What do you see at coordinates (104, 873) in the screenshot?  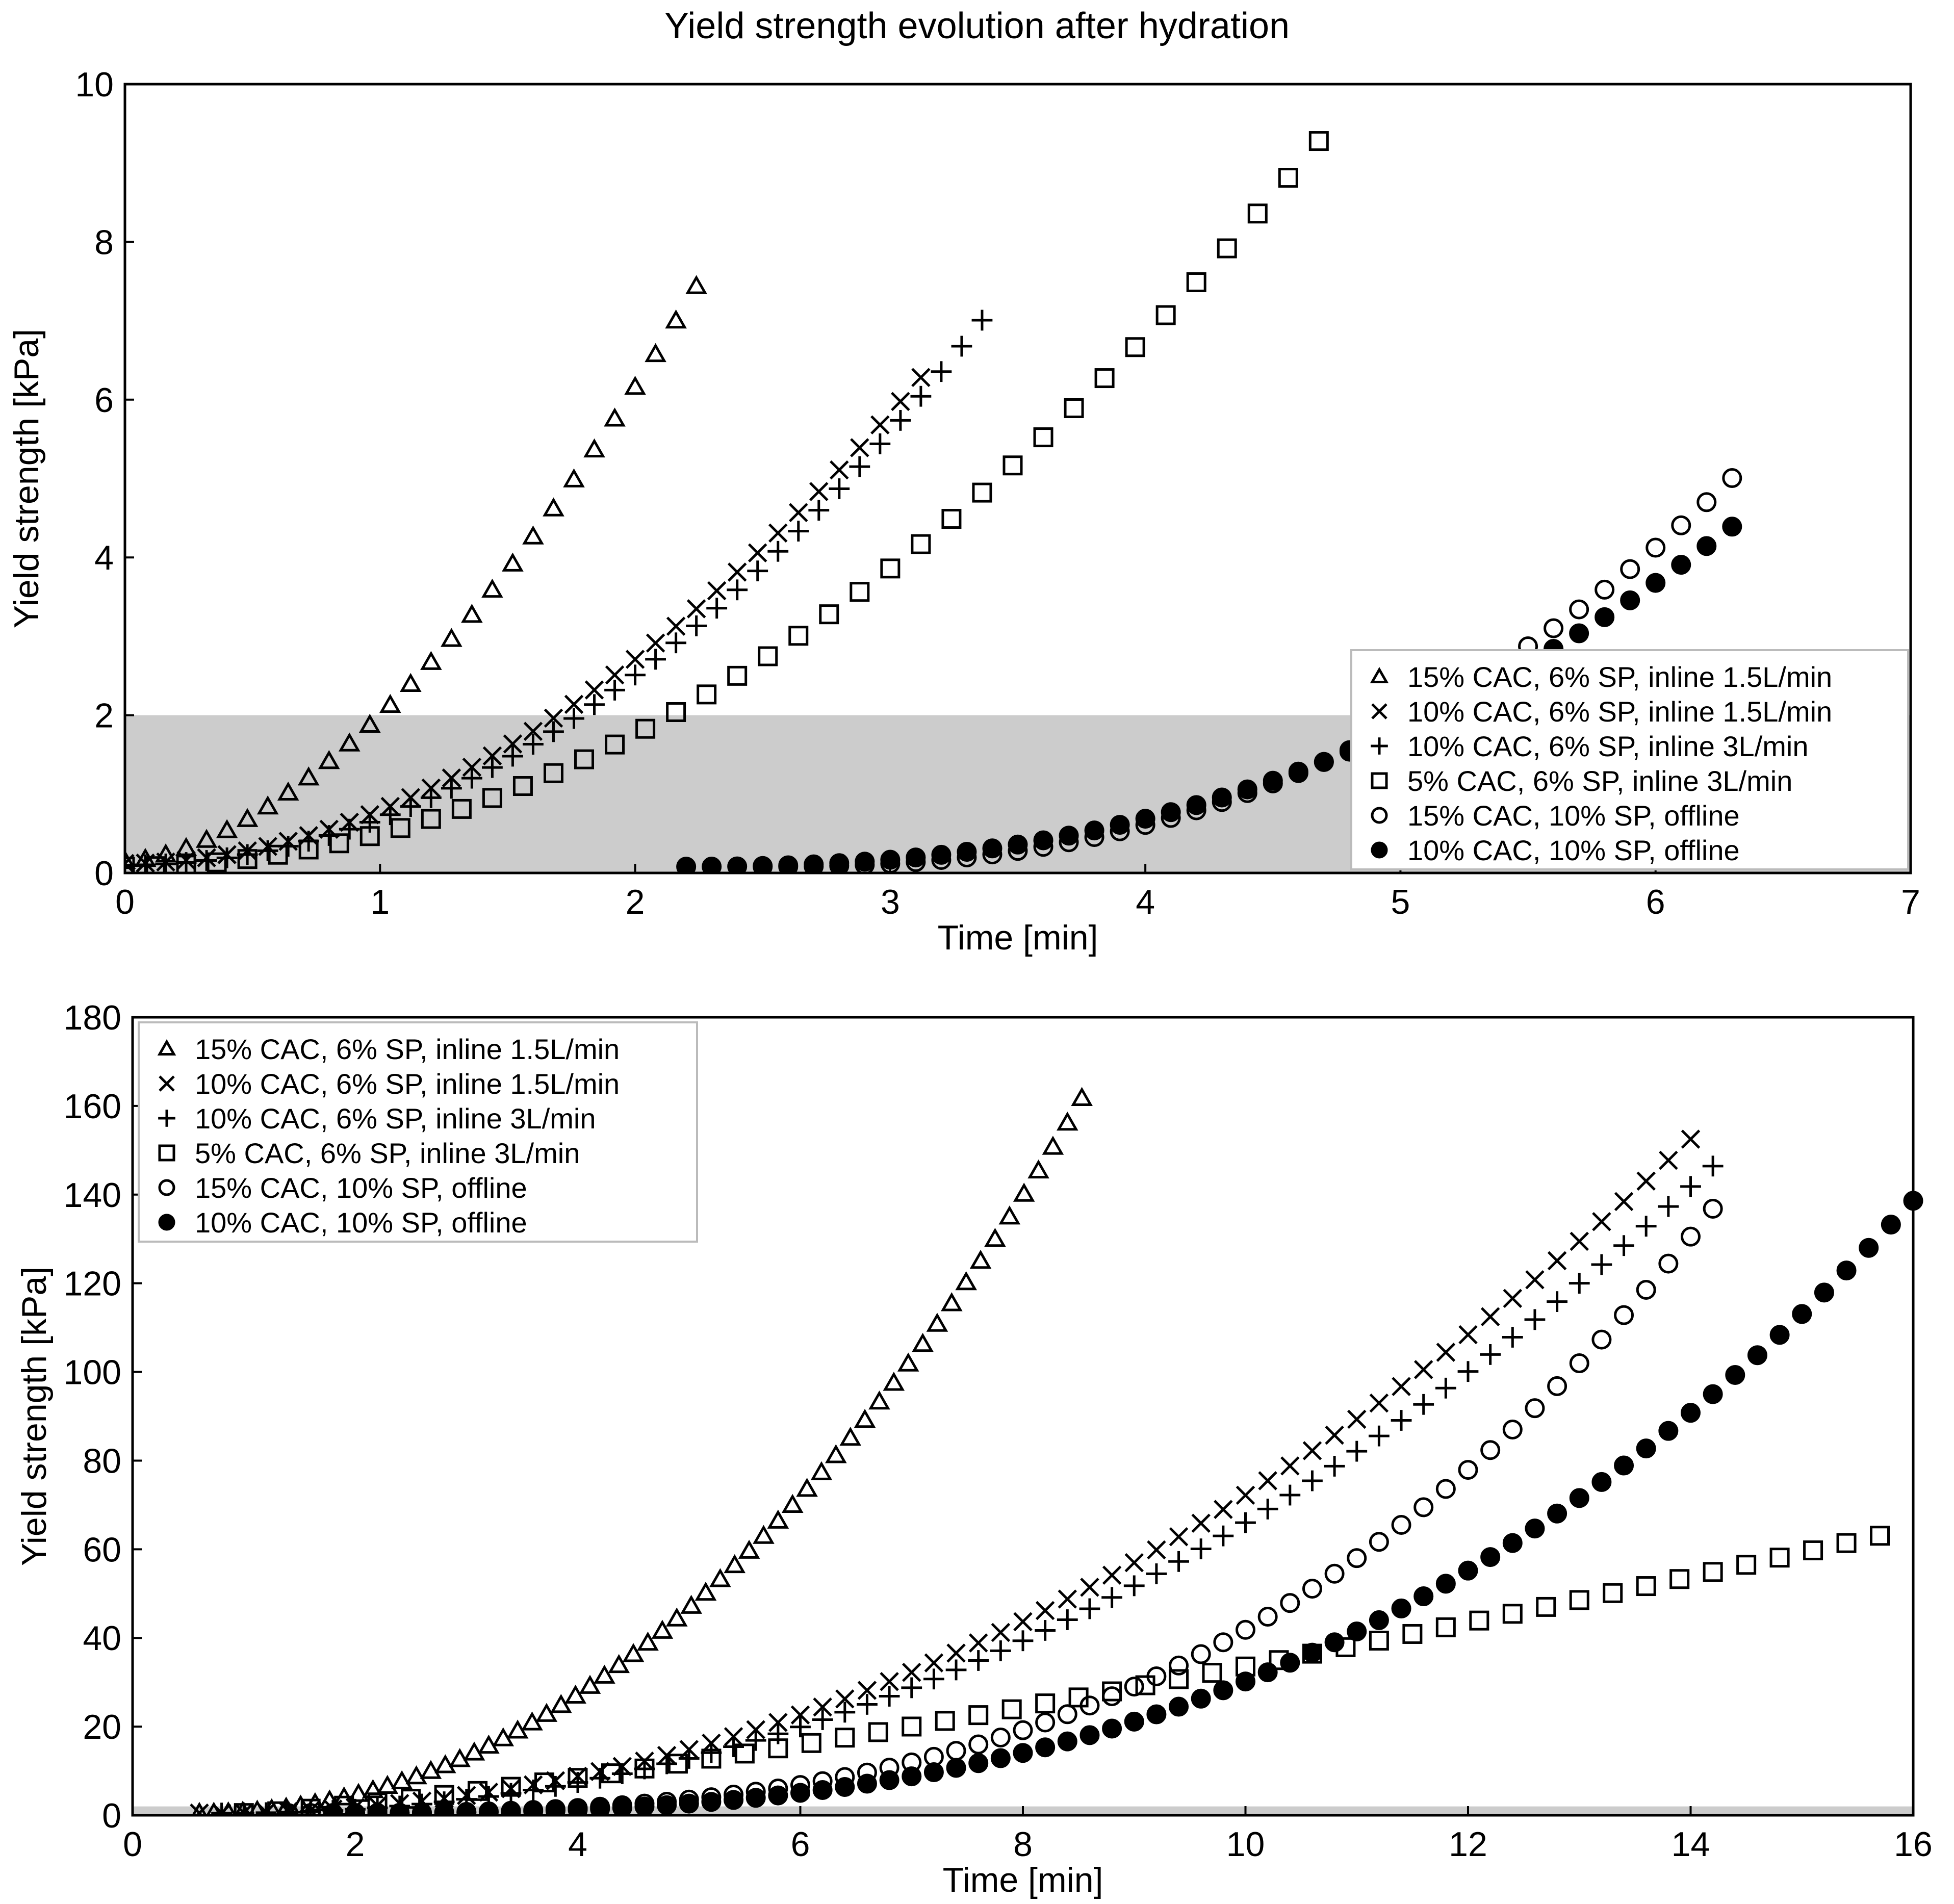 I see `y-tick-label: 0` at bounding box center [104, 873].